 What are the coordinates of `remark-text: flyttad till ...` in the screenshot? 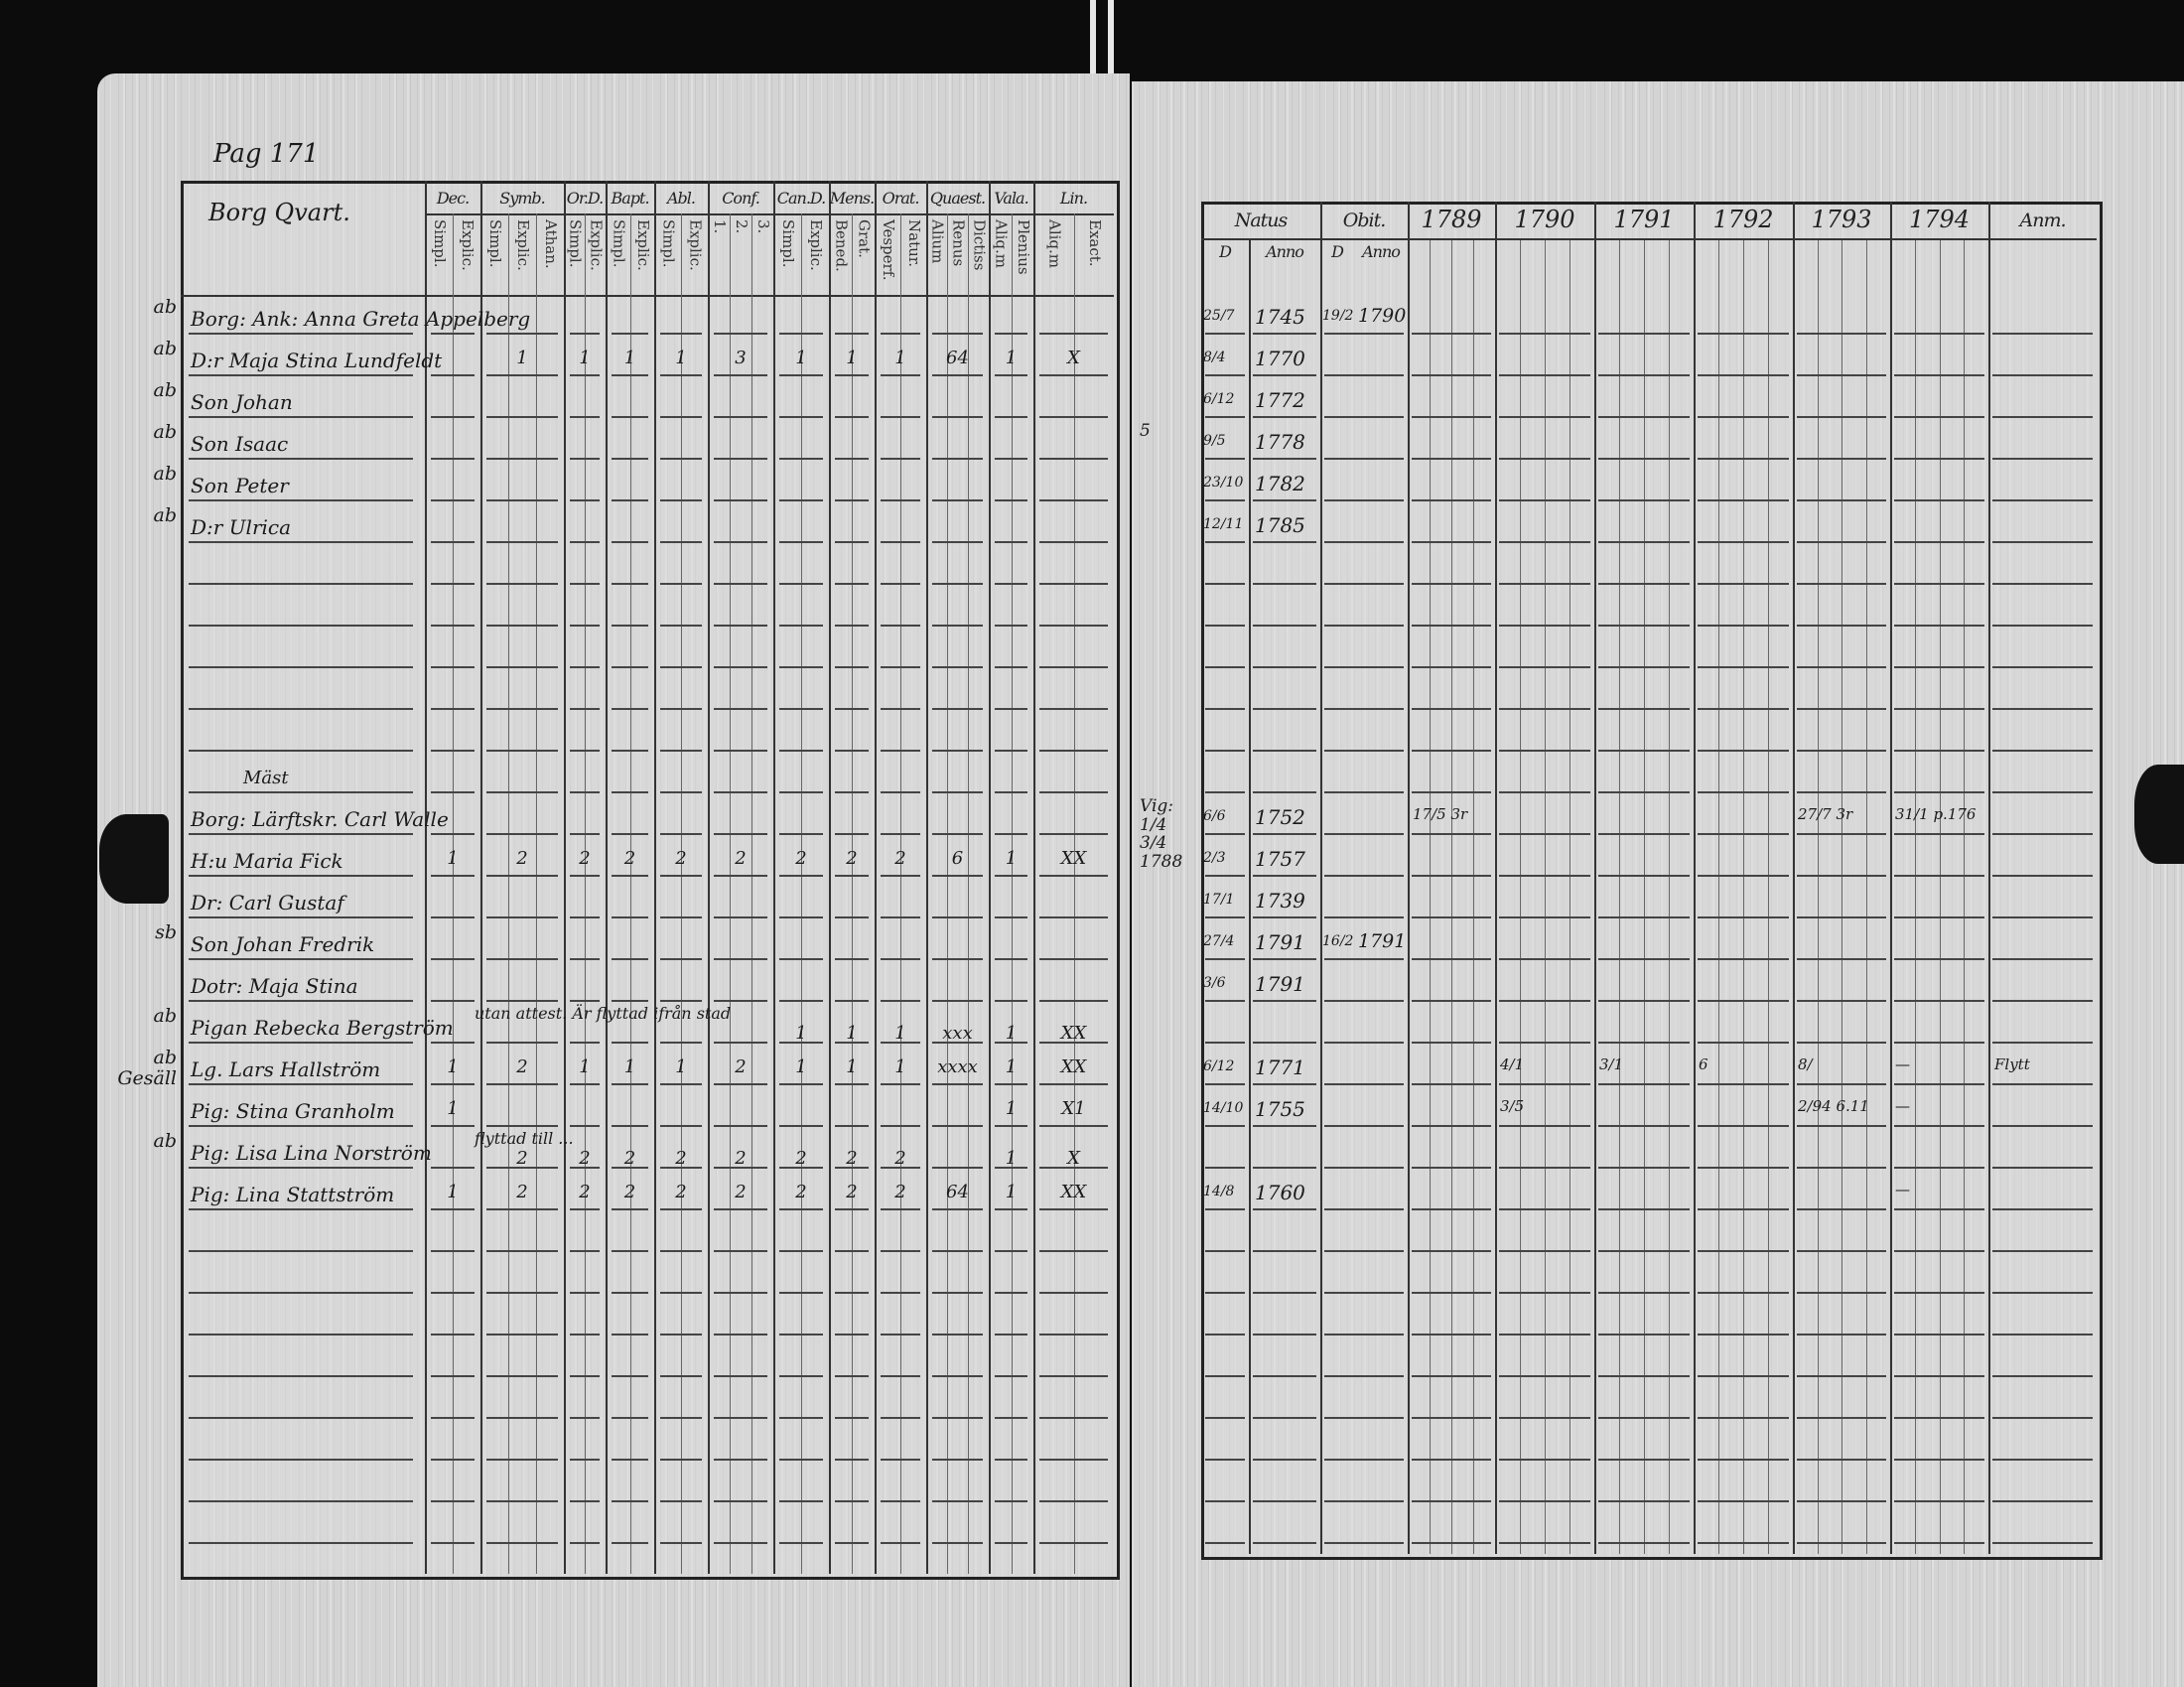 It's located at (524, 1138).